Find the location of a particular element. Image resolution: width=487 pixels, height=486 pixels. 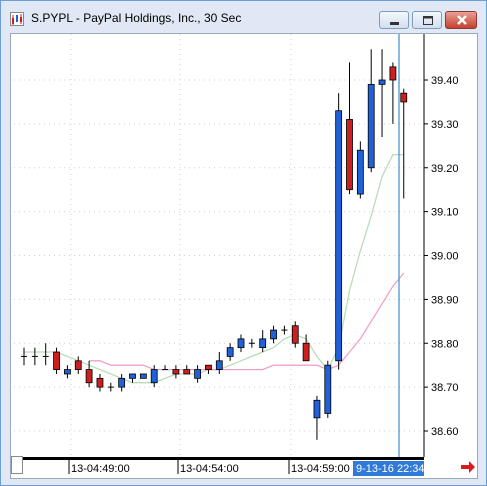

chart-app-icon is located at coordinates (17, 19).